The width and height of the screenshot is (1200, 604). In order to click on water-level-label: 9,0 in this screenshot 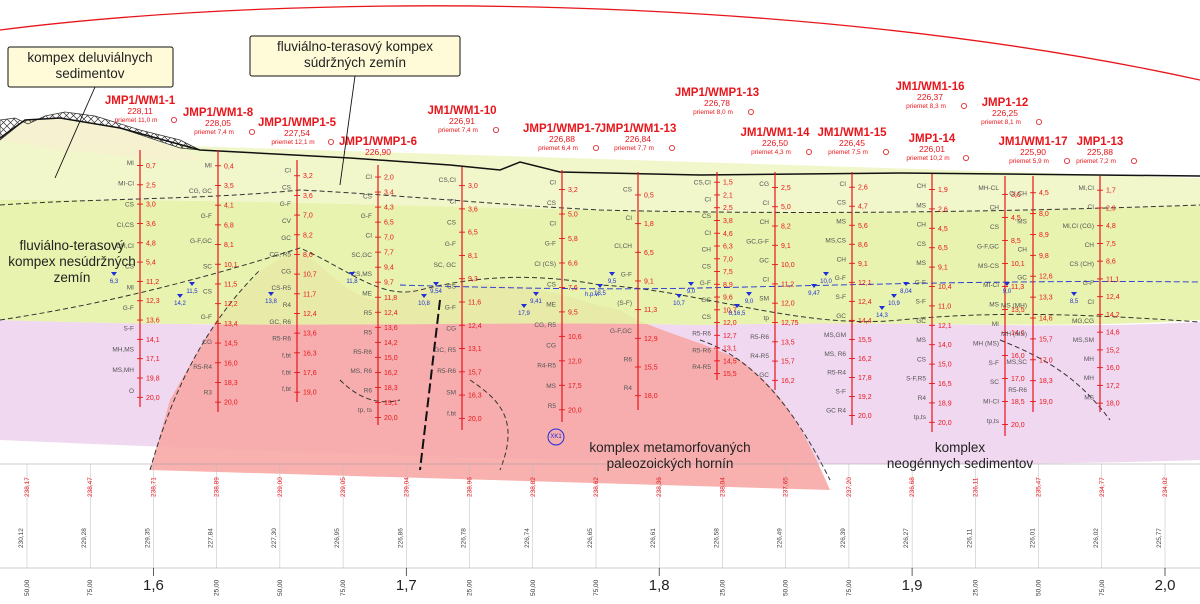, I will do `click(749, 302)`.